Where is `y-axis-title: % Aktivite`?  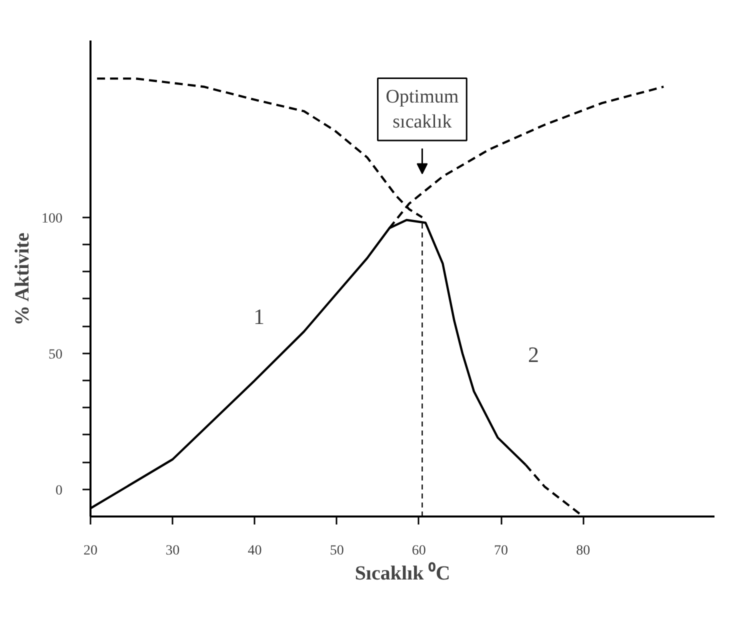
y-axis-title: % Aktivite is located at coordinates (23, 279).